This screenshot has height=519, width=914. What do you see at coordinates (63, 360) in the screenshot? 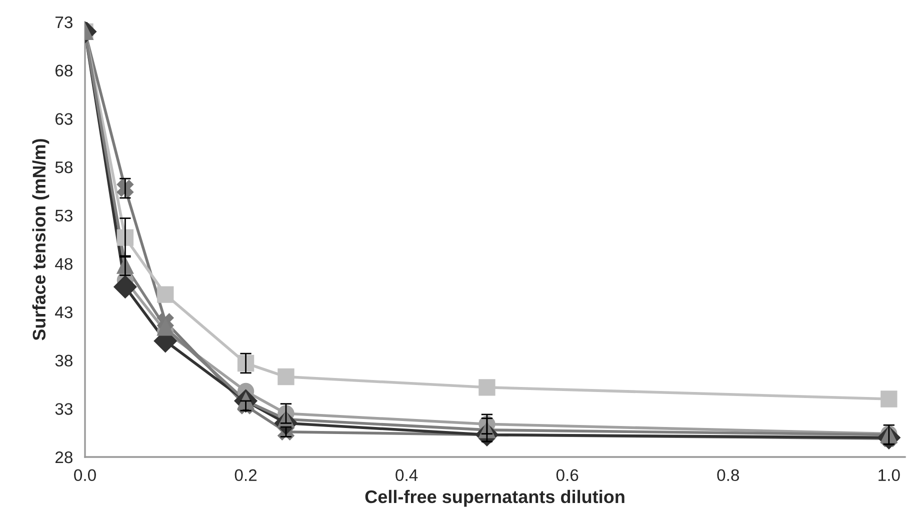
I see `y-tick-label: 38` at bounding box center [63, 360].